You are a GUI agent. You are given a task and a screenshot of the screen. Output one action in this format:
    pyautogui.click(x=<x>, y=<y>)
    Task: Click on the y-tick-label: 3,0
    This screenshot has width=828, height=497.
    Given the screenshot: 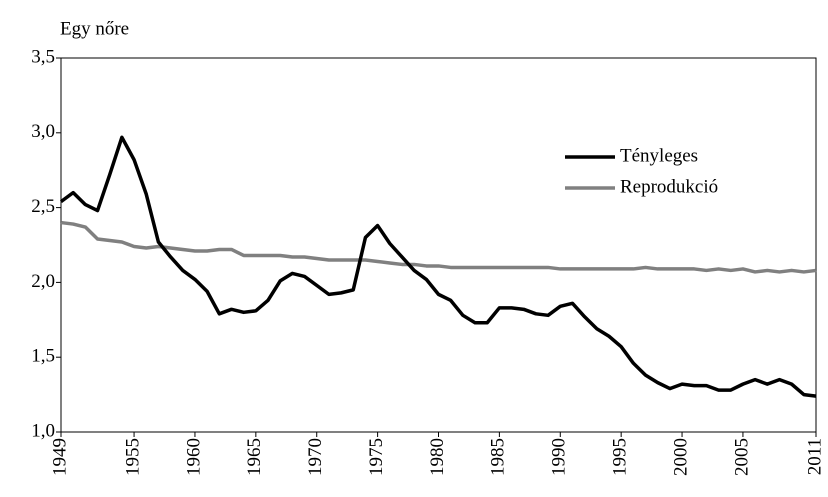 What is the action you would take?
    pyautogui.click(x=43, y=131)
    